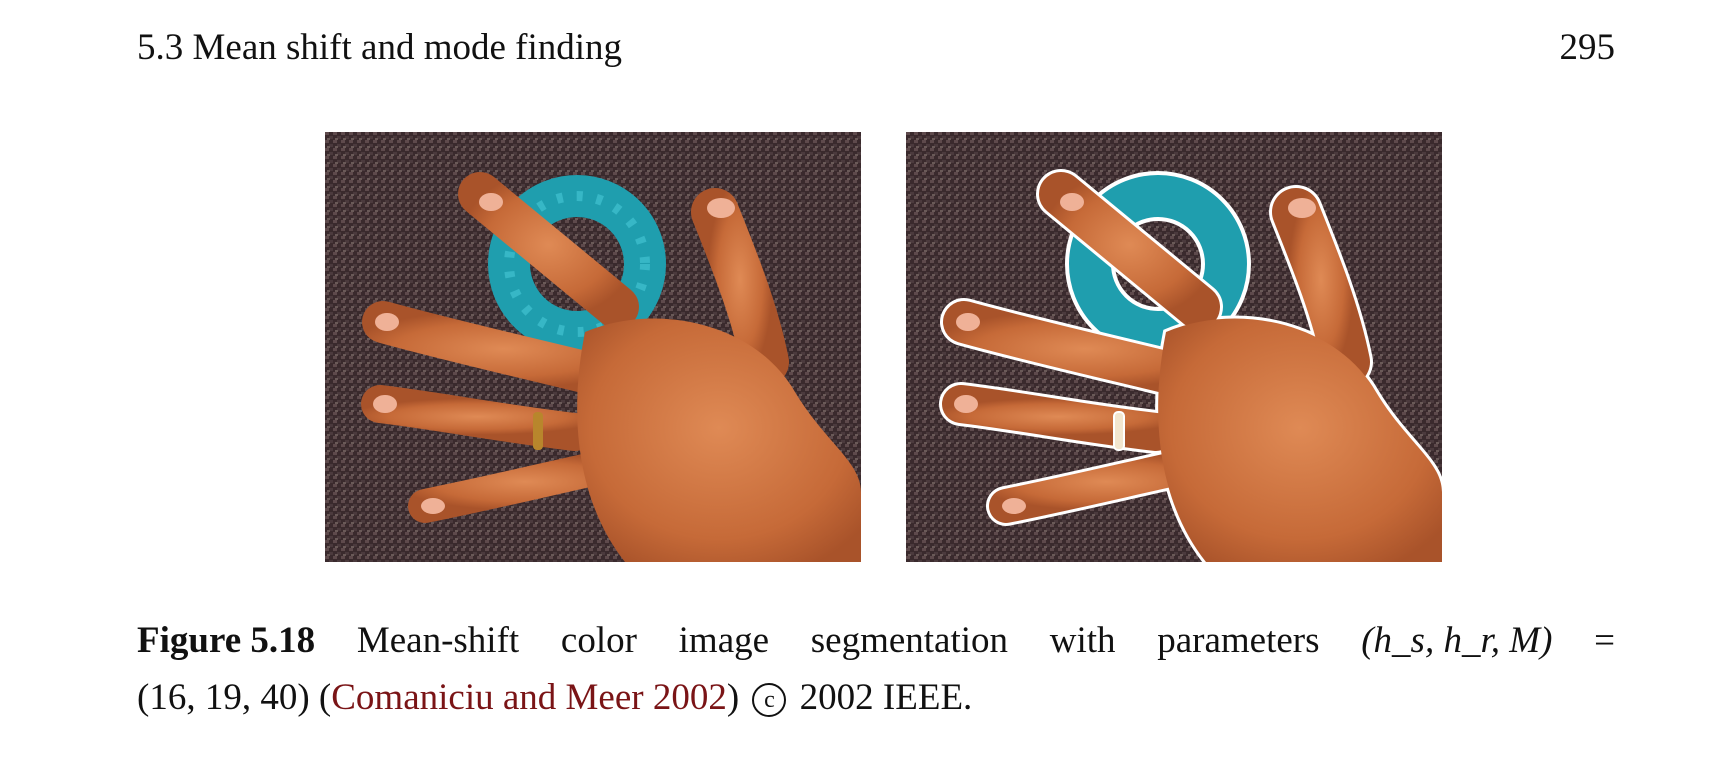  What do you see at coordinates (886, 697) in the screenshot?
I see `copyright-text: 2002 IEEE.` at bounding box center [886, 697].